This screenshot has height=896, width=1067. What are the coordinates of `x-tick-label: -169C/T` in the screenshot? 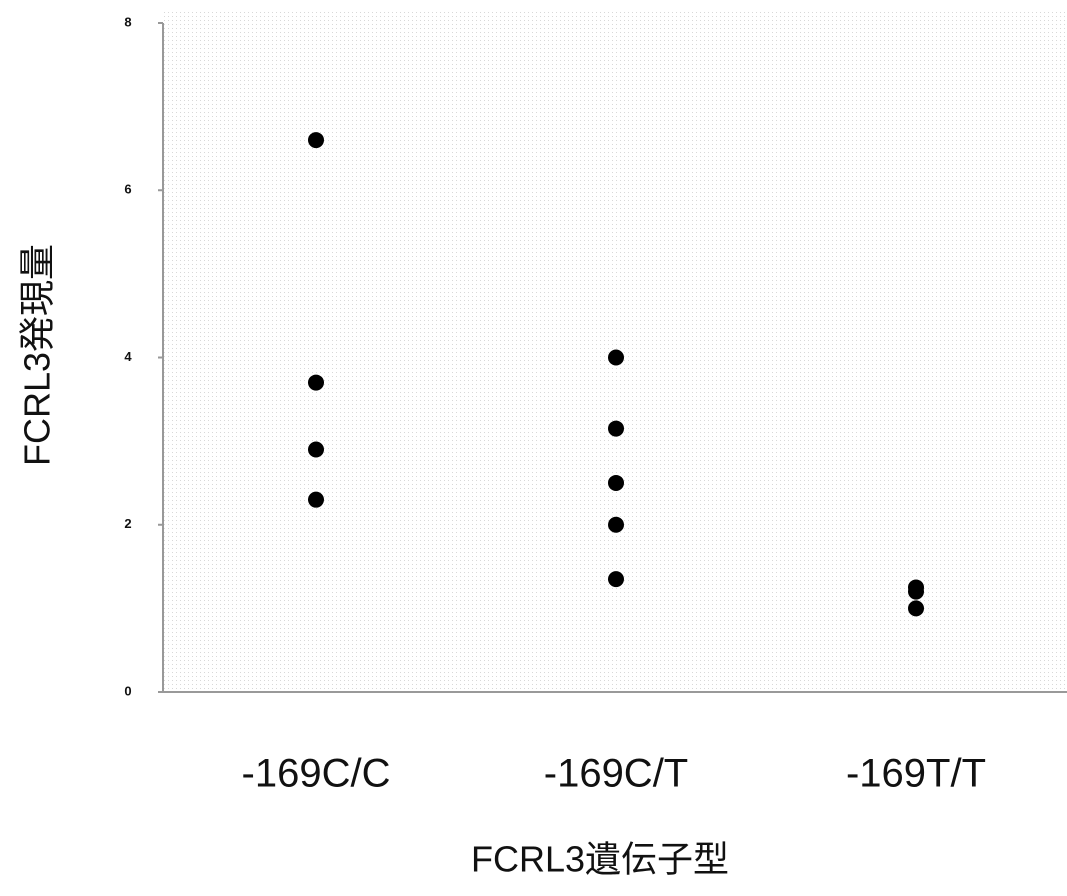 It's located at (616, 774).